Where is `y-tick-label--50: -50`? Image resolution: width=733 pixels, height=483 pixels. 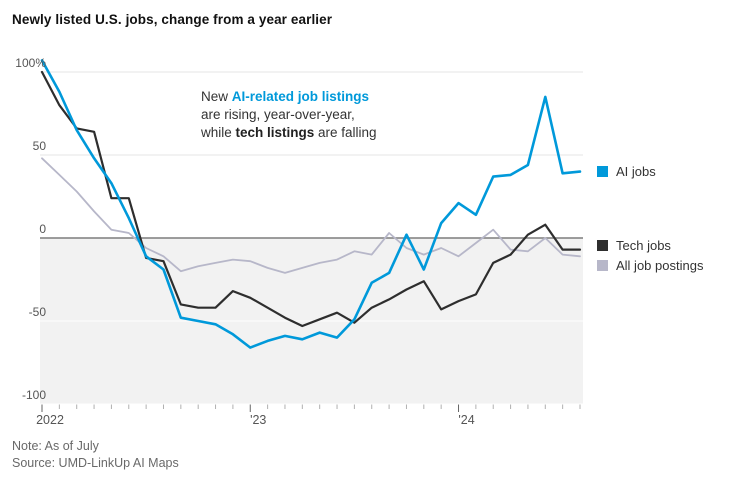 y-tick-label--50: -50 is located at coordinates (37, 312).